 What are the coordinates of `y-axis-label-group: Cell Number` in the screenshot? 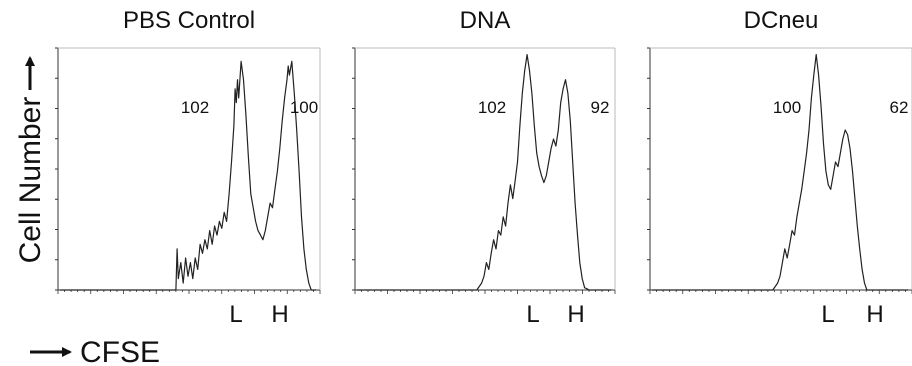 It's located at (30, 160).